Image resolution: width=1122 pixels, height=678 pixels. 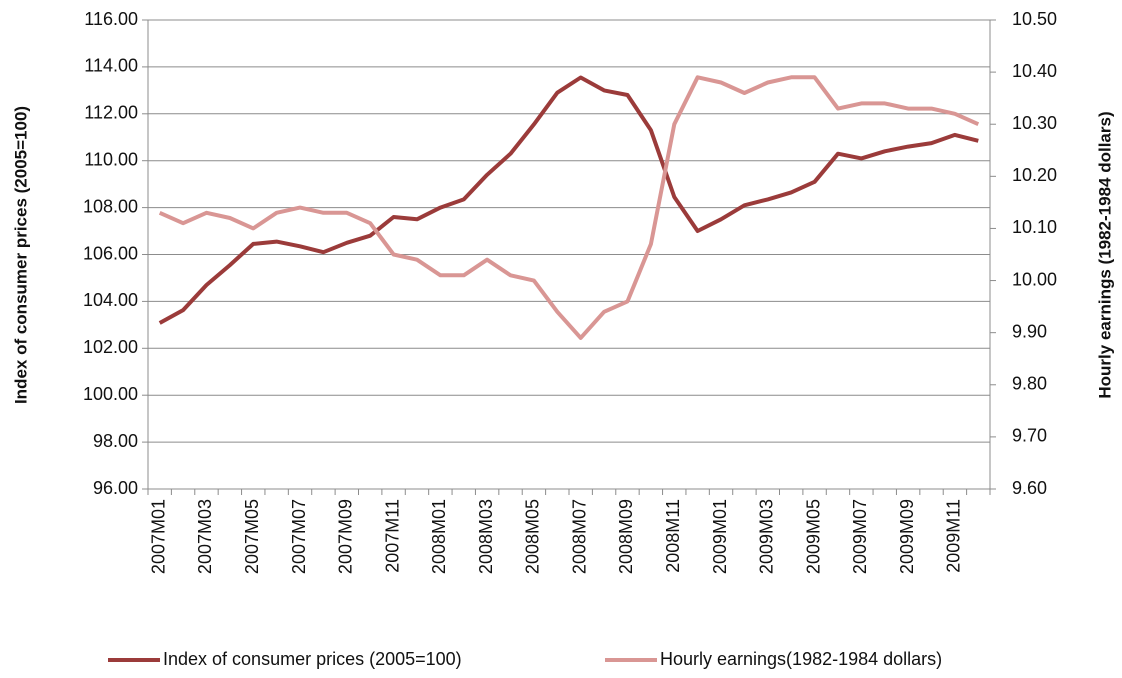 I want to click on y-tick-label: 102.00, so click(x=110, y=347).